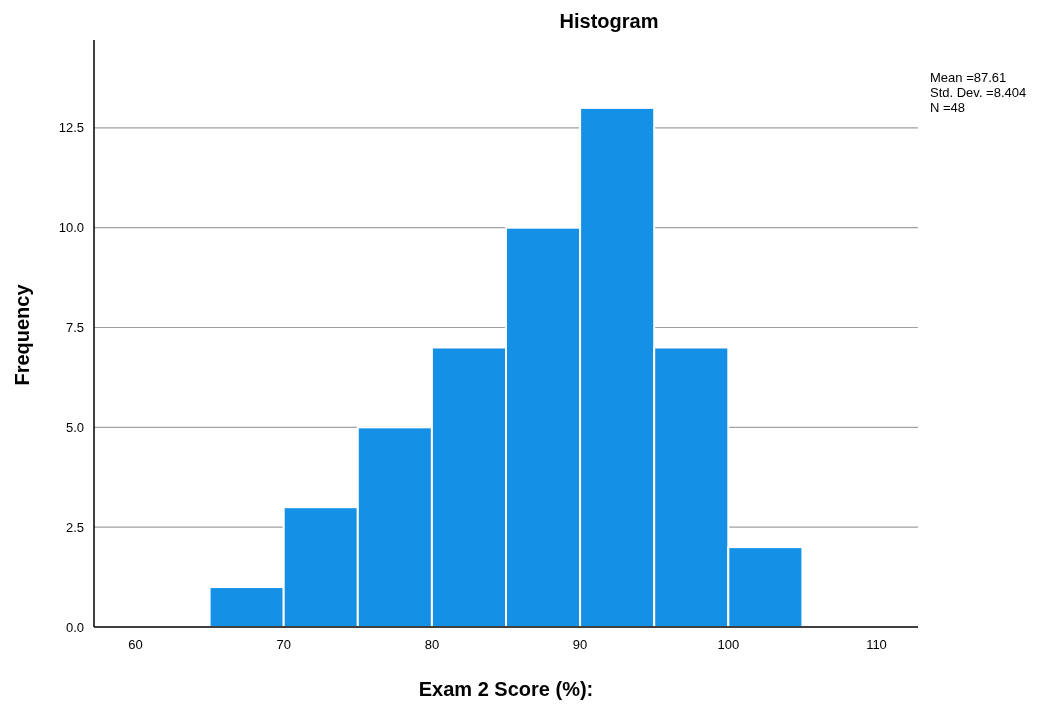  What do you see at coordinates (74, 527) in the screenshot?
I see `y-tick-label: 2.5` at bounding box center [74, 527].